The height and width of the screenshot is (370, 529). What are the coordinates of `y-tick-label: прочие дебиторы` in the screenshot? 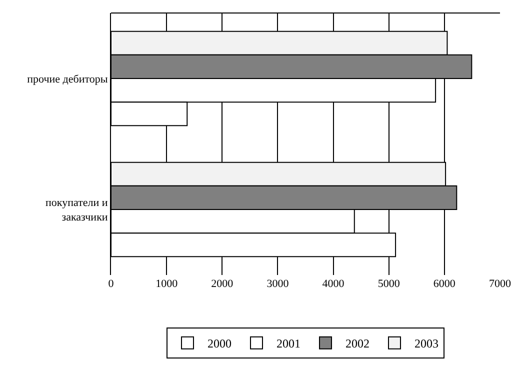 It's located at (67, 79).